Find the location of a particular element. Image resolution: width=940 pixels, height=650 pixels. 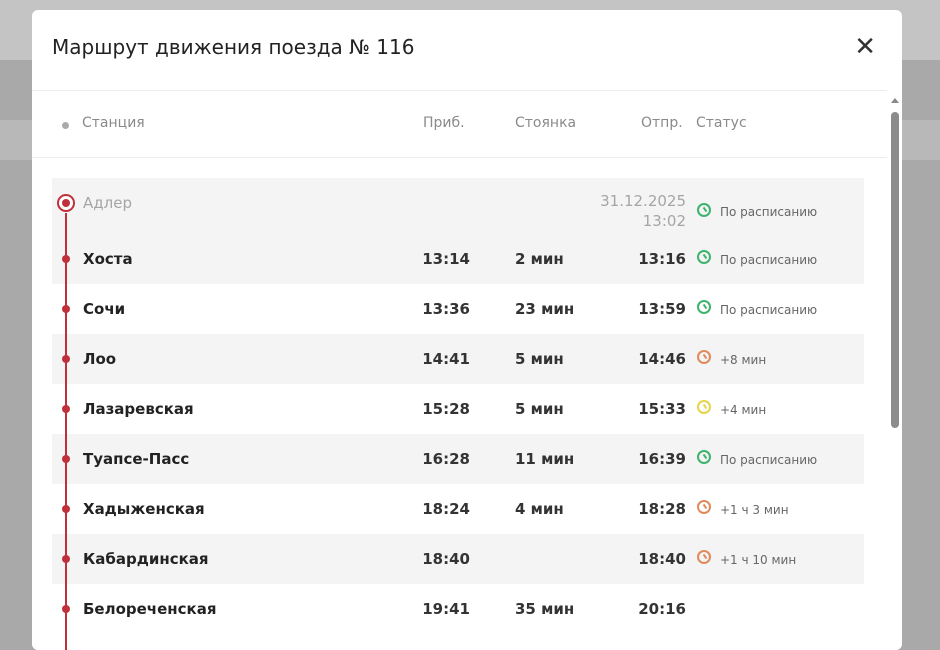

arrival-time: 18:24 is located at coordinates (446, 509).